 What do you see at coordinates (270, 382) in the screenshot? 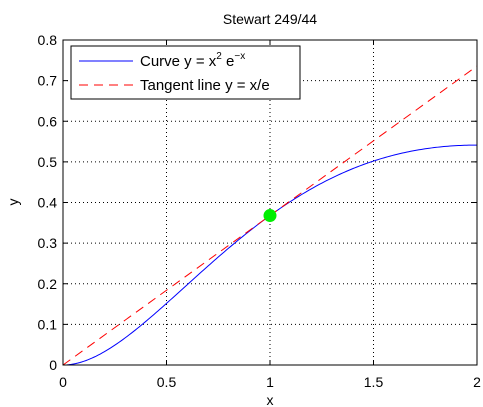
I see `x-tick-label: 1` at bounding box center [270, 382].